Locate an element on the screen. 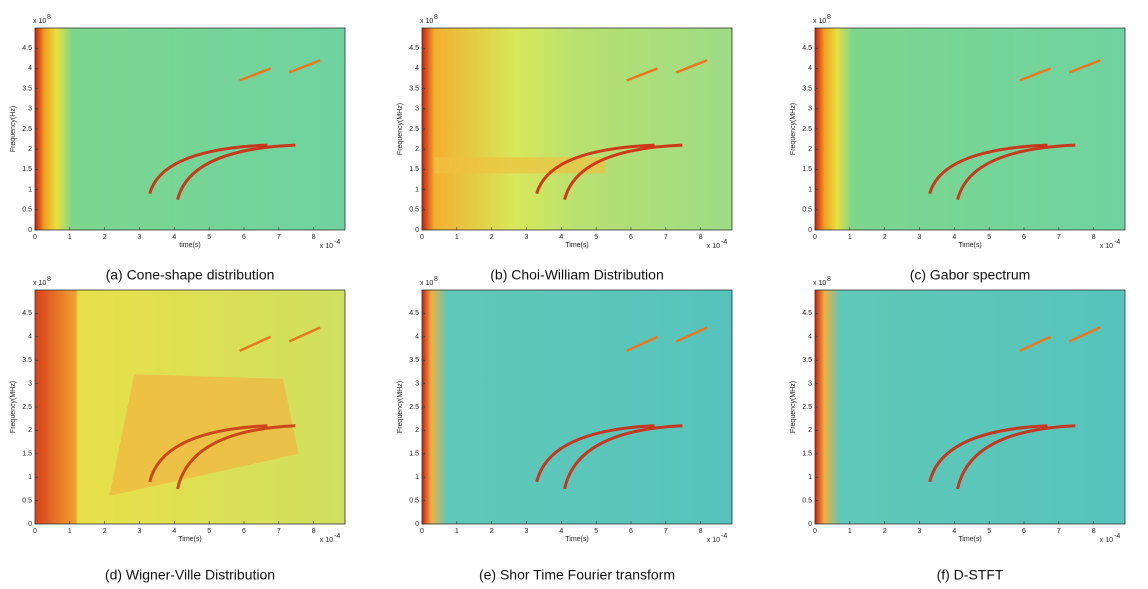  y-axis-label: Frequency(Hz) is located at coordinates (13, 129).